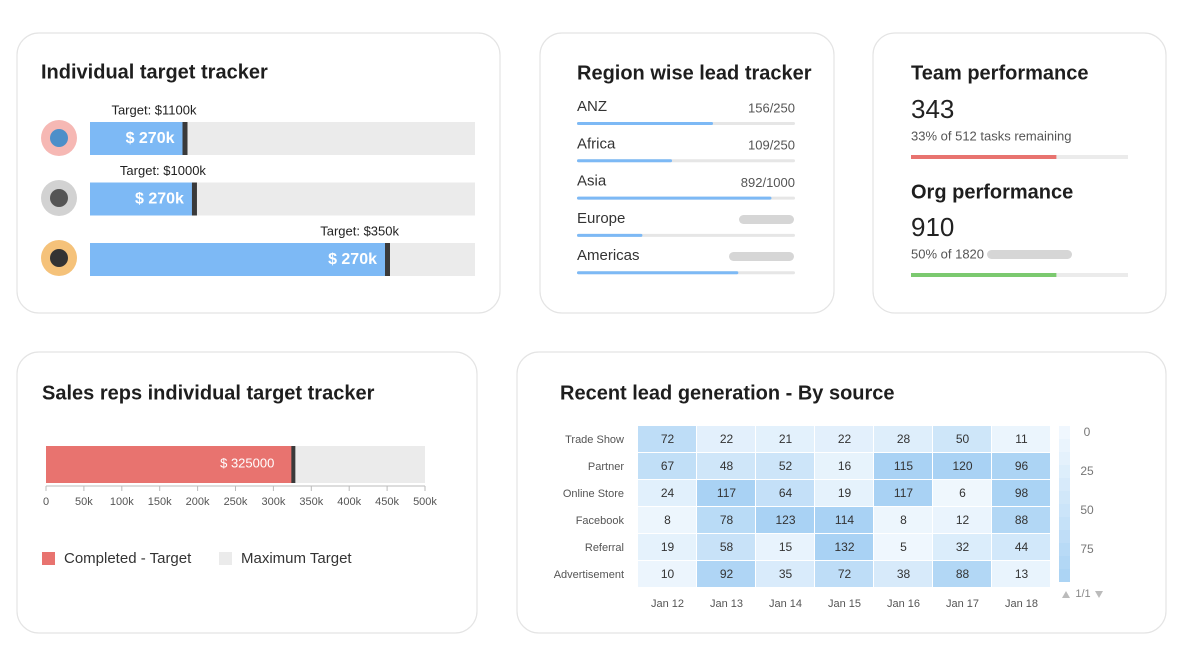 The width and height of the screenshot is (1182, 655). Describe the element at coordinates (687, 173) in the screenshot. I see `card` at that location.